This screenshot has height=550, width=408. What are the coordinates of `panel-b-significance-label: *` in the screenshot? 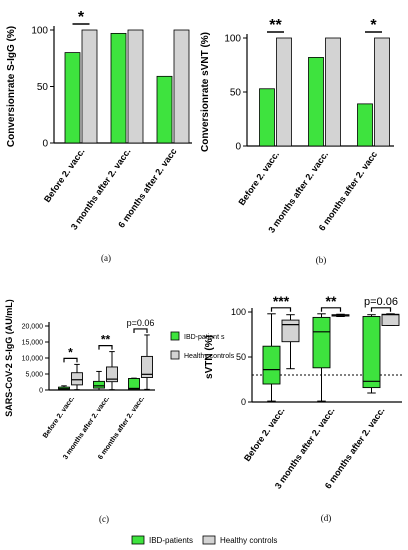 It's located at (373, 25).